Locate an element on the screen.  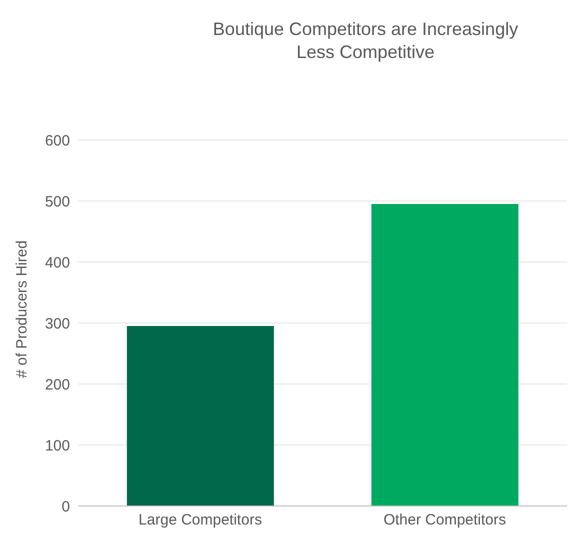
y-tick-label: 100 is located at coordinates (57, 445).